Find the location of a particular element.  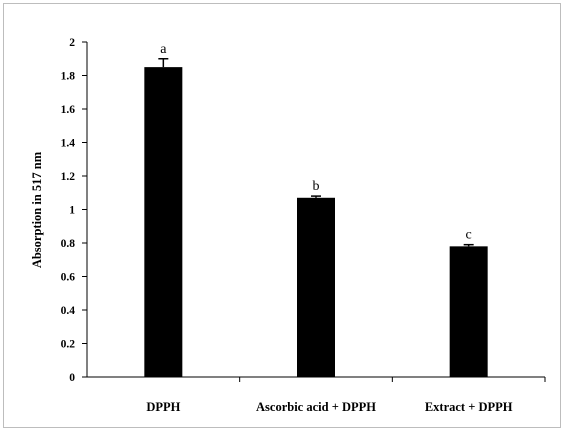

y-axis: 0 0.2 0.4 0.6 0.8 1 1.2 1.4 1.6 1.8 2 is located at coordinates (74, 210).